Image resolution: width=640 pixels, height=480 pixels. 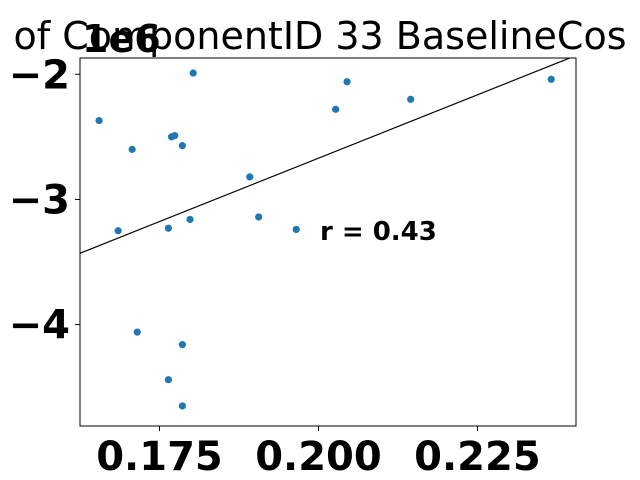 I want to click on correlation-annotation: r = 0.43, so click(x=378, y=232).